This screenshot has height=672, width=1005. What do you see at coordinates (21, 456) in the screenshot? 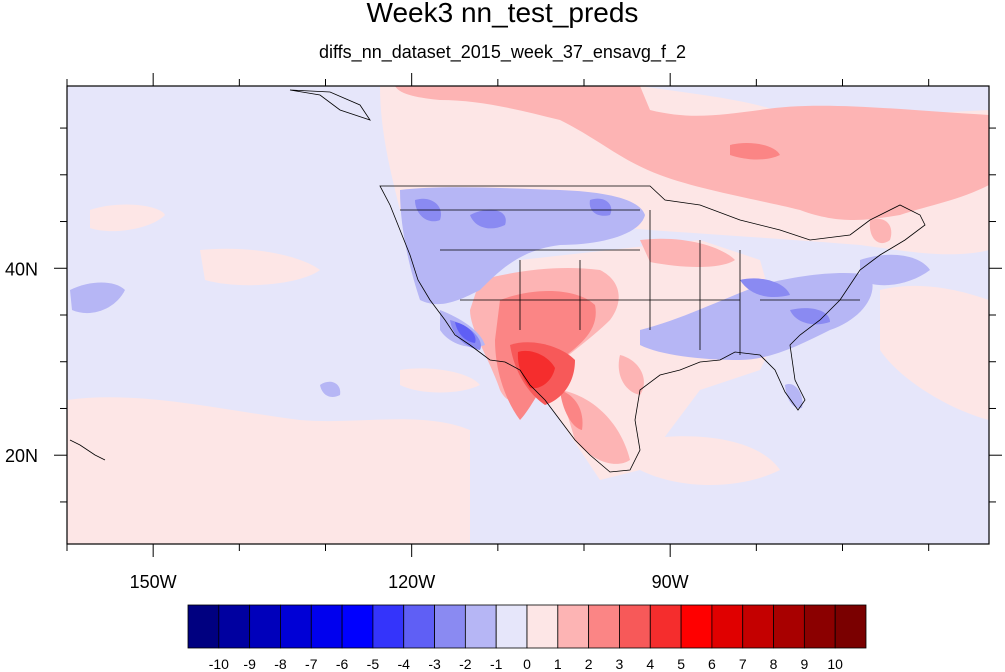
I see `lat-tick-label: 20N` at bounding box center [21, 456].